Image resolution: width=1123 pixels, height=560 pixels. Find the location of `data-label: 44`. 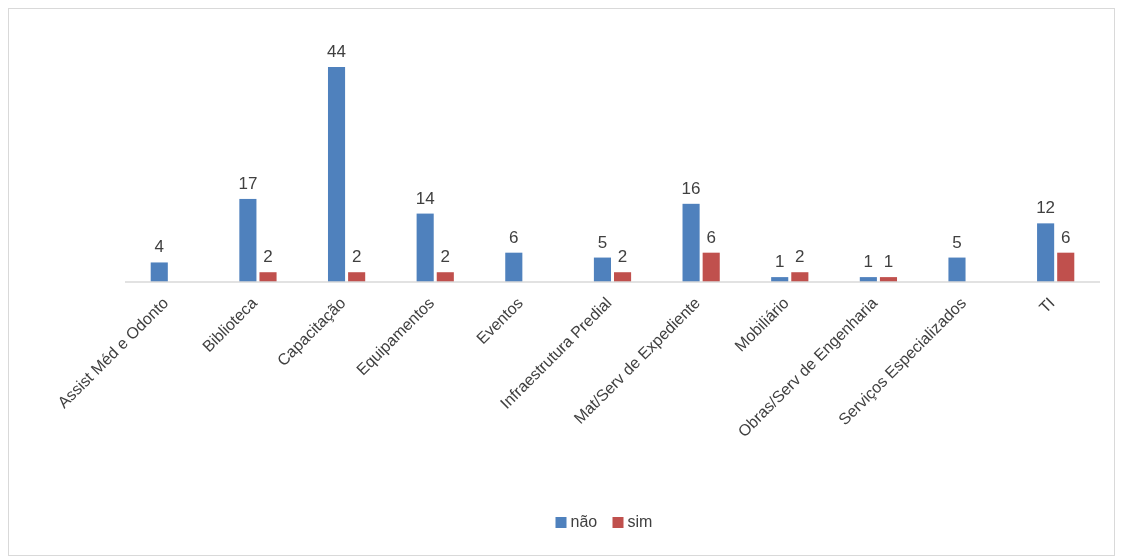

data-label: 44 is located at coordinates (336, 51).